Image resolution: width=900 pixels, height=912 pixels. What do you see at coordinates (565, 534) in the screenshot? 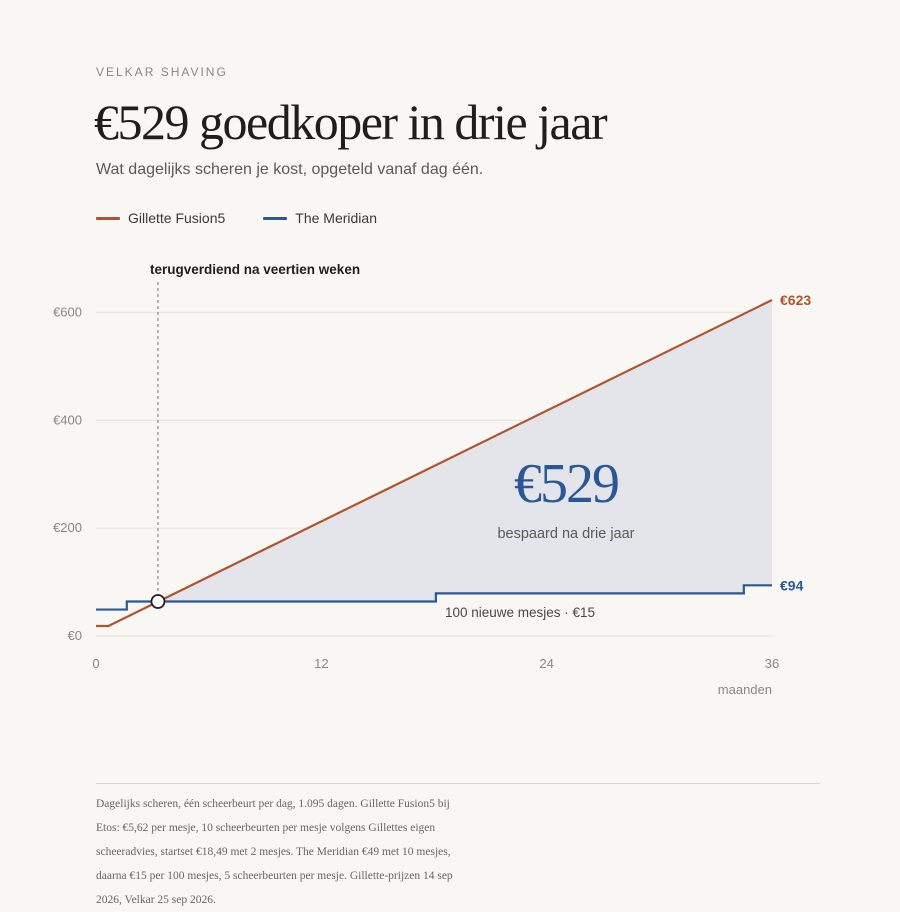
I see `savings-caption: bespaard na drie jaar` at bounding box center [565, 534].